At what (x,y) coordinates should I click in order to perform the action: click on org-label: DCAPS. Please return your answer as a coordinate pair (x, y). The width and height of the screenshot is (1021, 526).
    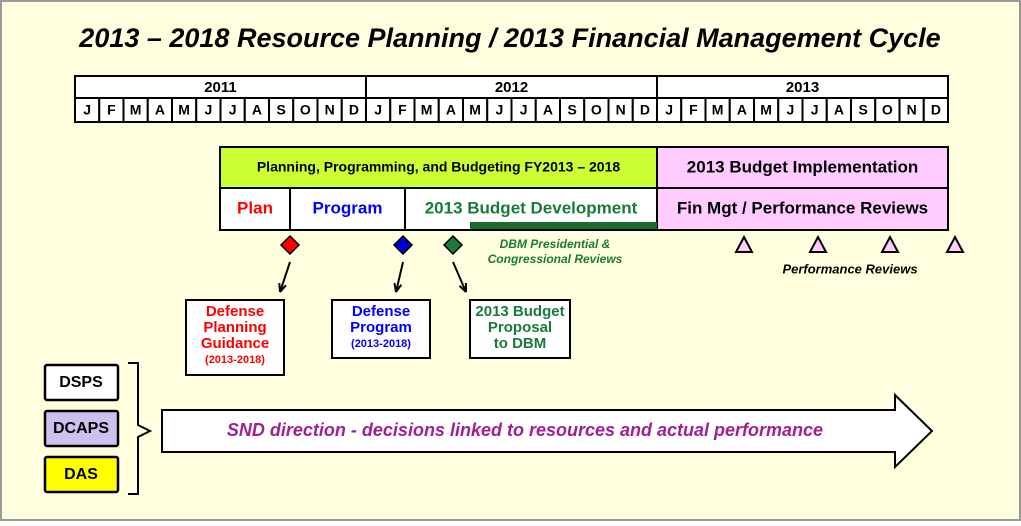
    Looking at the image, I should click on (81, 428).